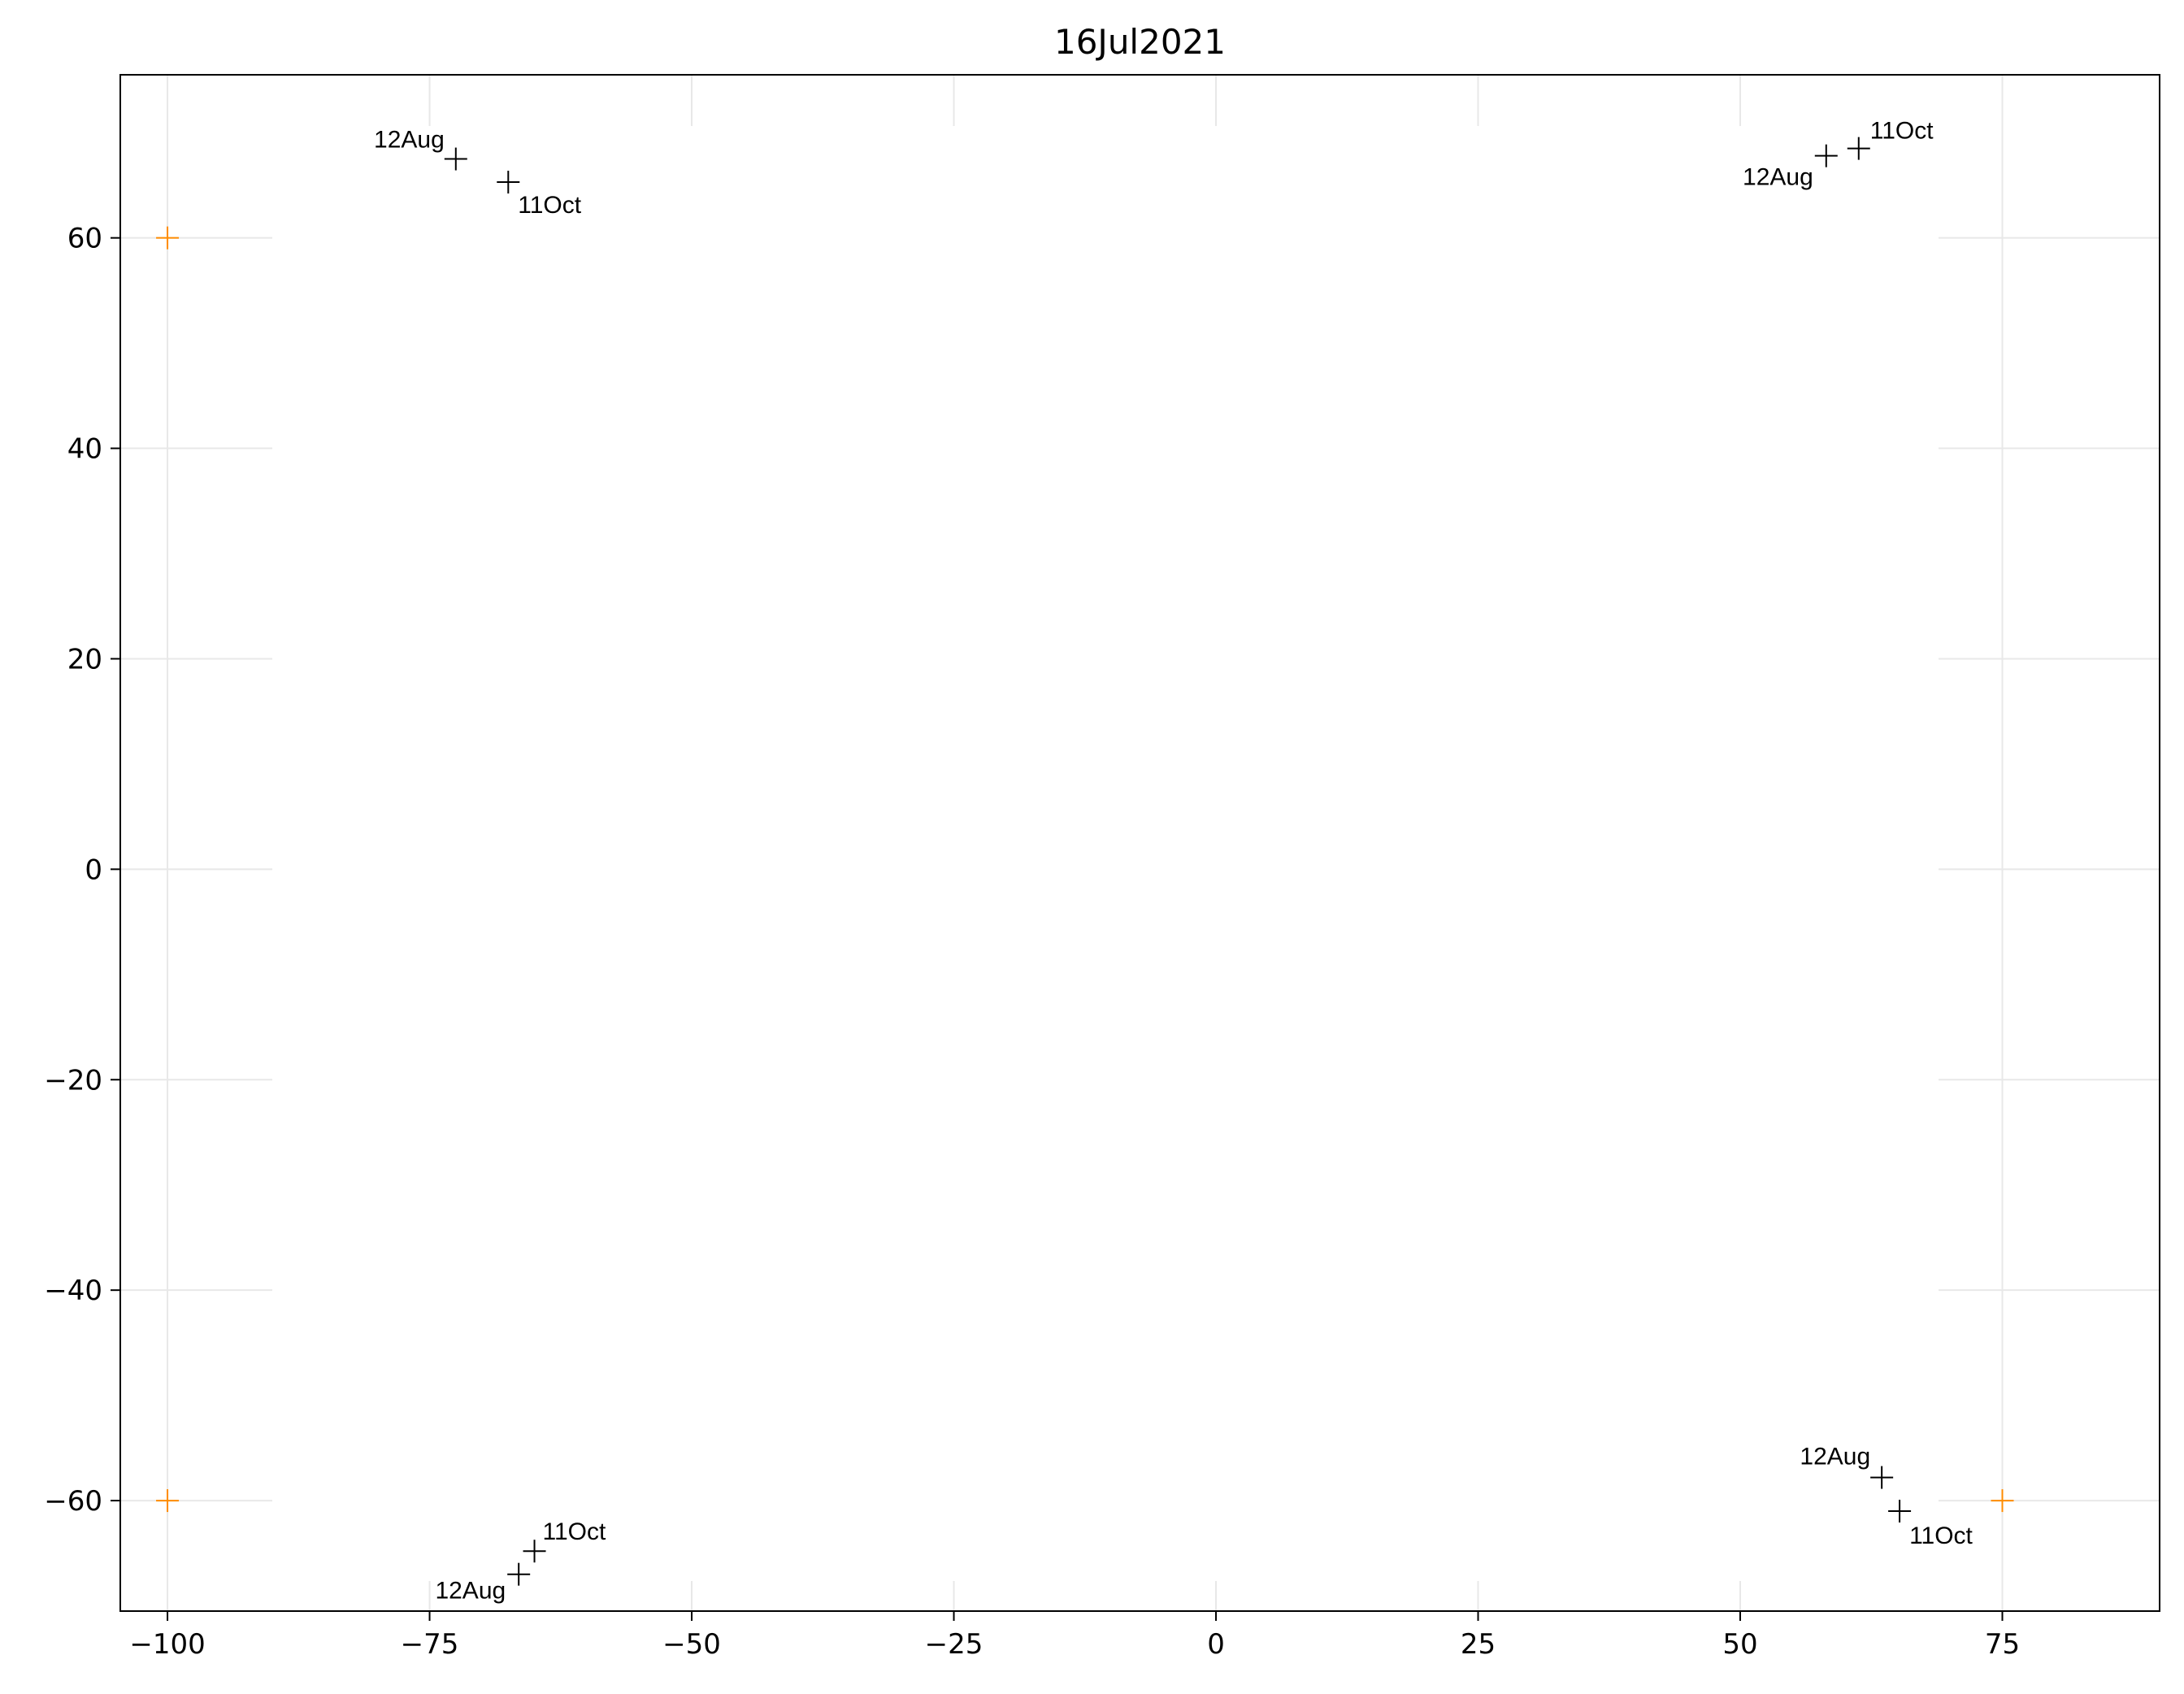 Image resolution: width=2184 pixels, height=1694 pixels. Describe the element at coordinates (1216, 1645) in the screenshot. I see `x-tick-label: 0` at that location.